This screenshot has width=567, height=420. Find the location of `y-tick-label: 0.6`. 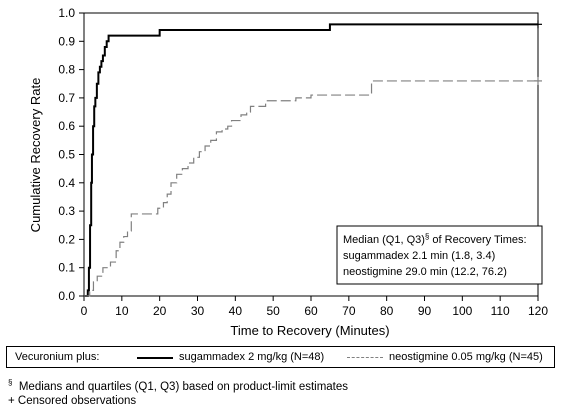

y-tick-label: 0.6 is located at coordinates (66, 126).